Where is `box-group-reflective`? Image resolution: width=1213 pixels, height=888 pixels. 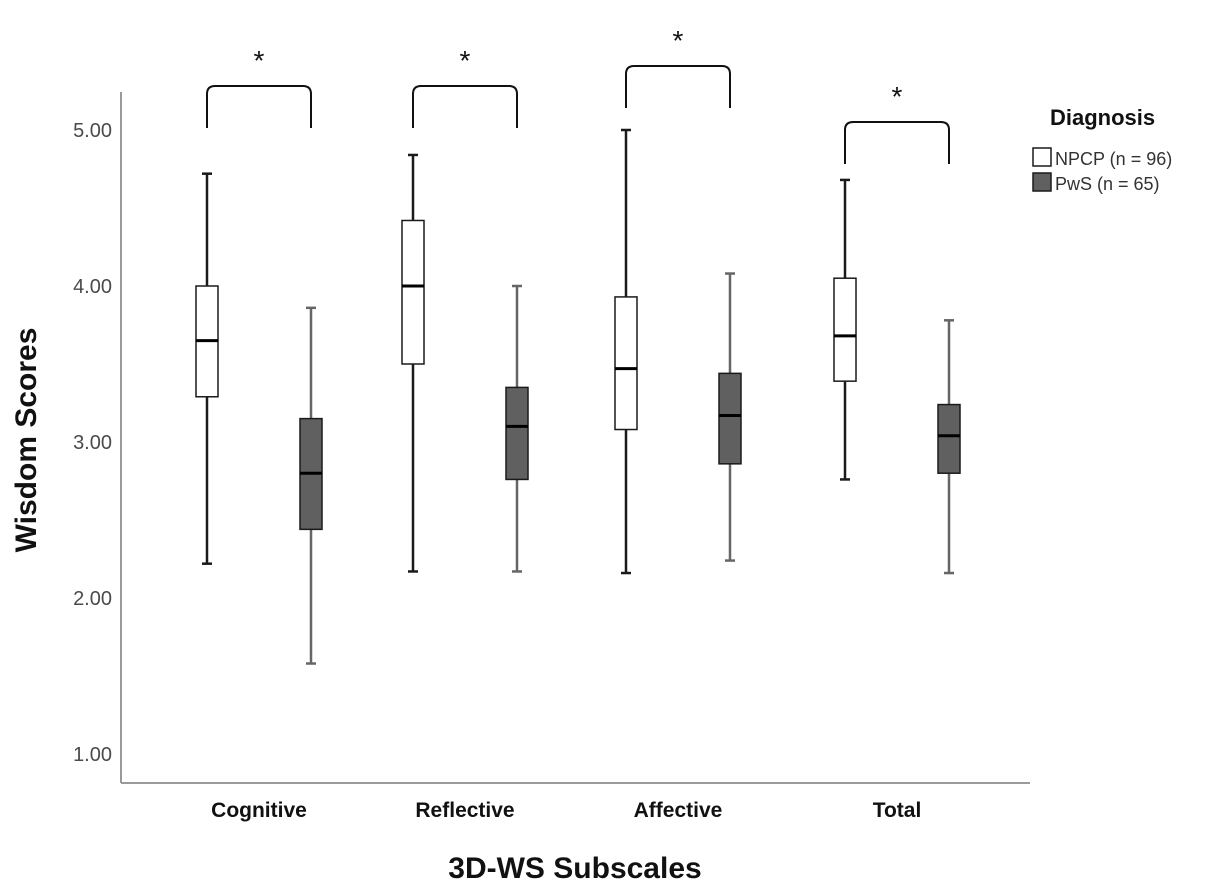
box-group-reflective is located at coordinates (465, 363).